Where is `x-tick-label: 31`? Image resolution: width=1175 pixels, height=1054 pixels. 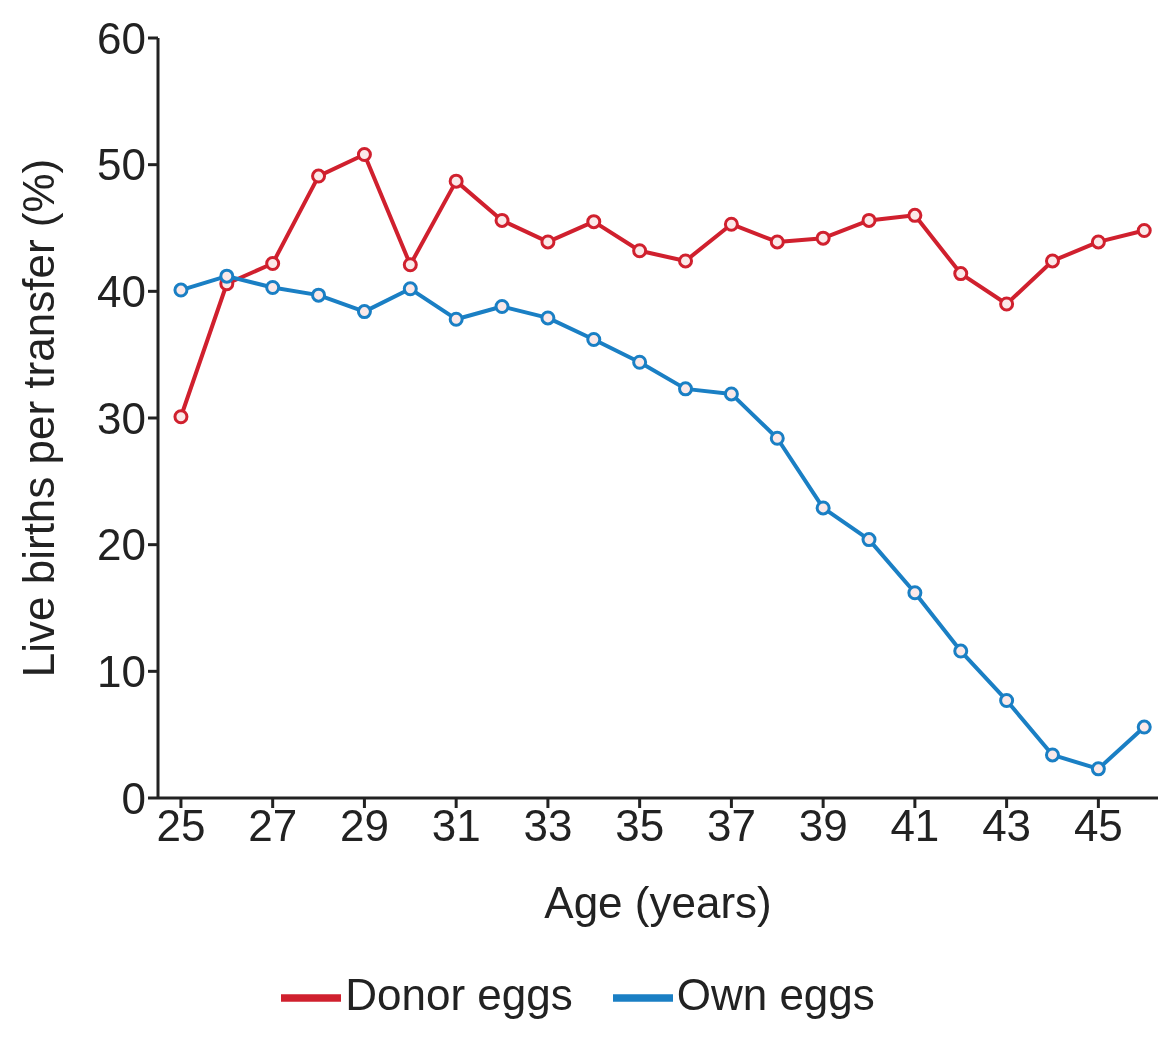 x-tick-label: 31 is located at coordinates (456, 826).